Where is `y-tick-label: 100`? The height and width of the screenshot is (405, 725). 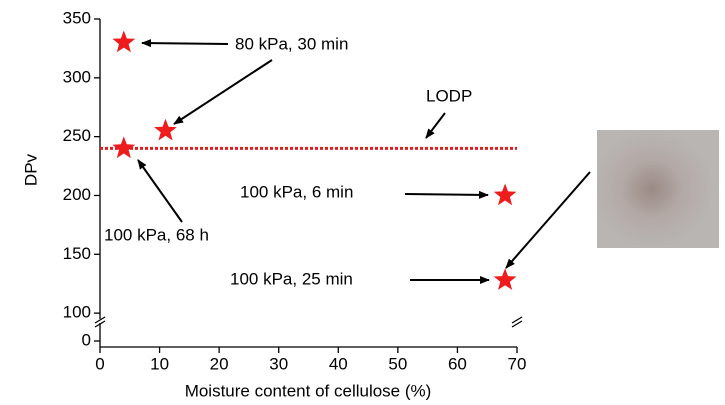
y-tick-label: 100 is located at coordinates (77, 312).